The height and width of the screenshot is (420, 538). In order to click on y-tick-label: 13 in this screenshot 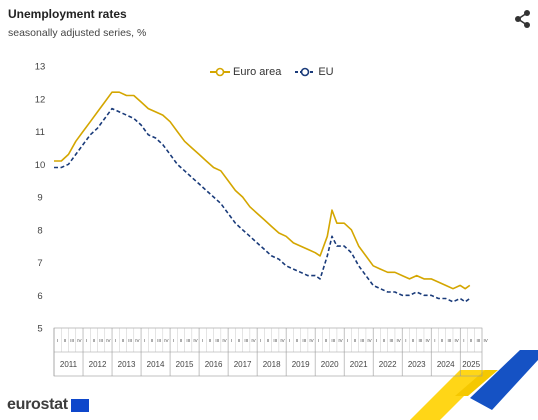, I will do `click(40, 67)`.